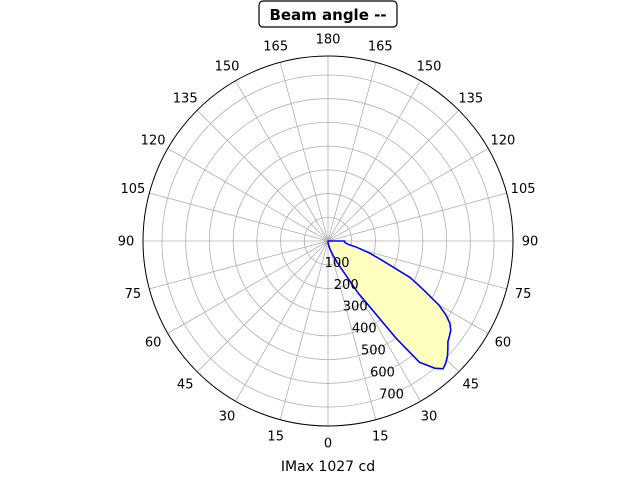 The image size is (640, 480). I want to click on series-layer, so click(389, 305).